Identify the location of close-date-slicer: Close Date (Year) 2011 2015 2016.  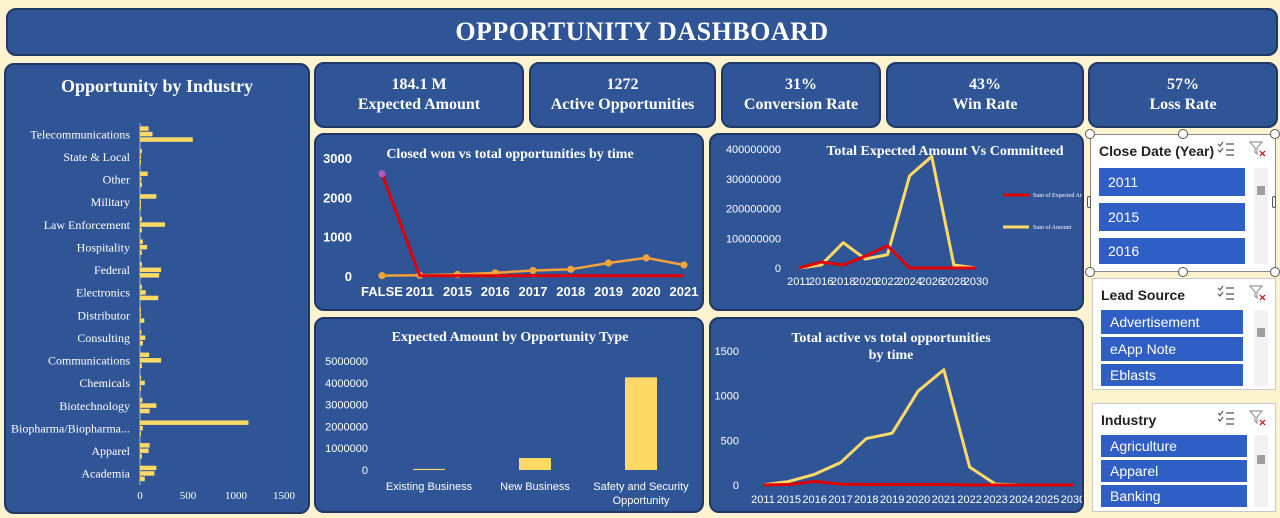
(1183, 203).